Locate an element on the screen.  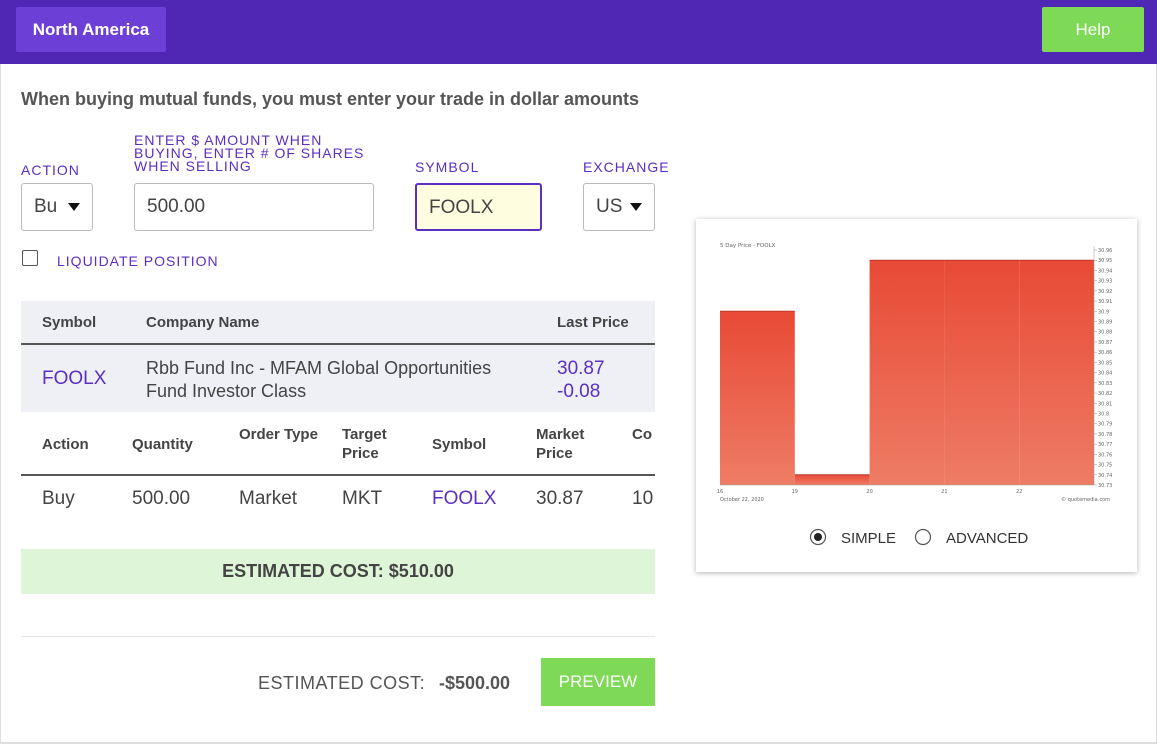
chart-credit: © quotemedia.com is located at coordinates (1085, 499).